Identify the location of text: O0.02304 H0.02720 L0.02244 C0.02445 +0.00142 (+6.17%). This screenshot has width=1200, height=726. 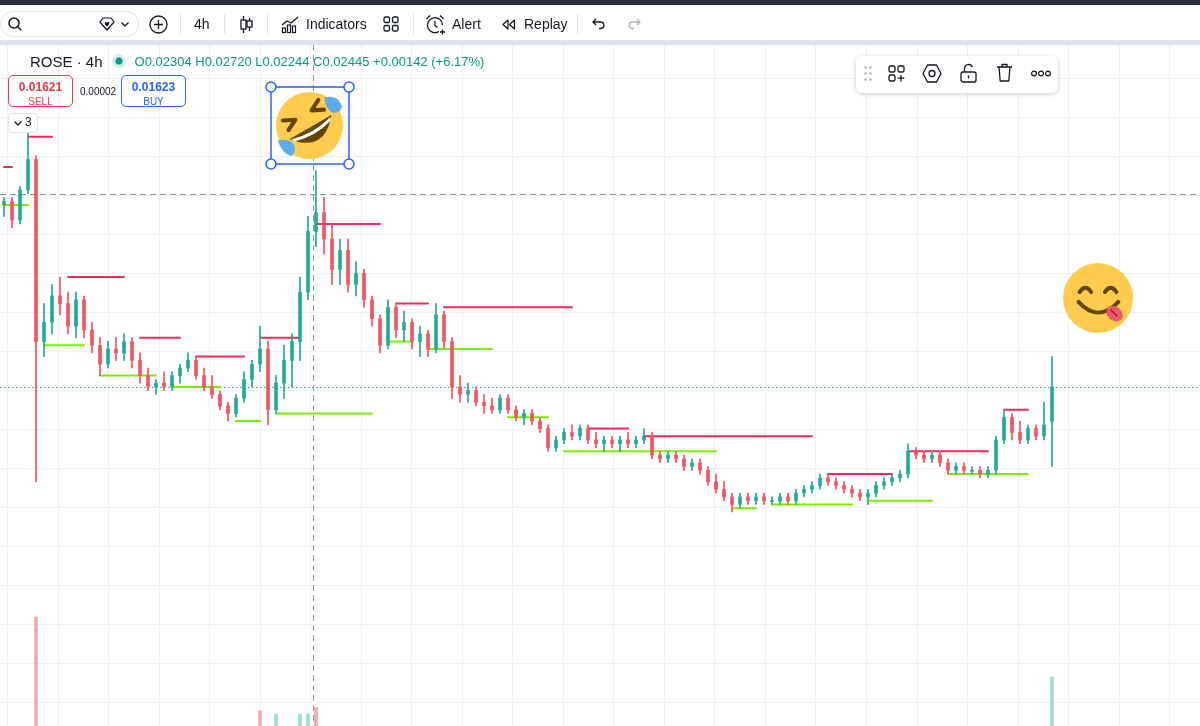
(309, 61).